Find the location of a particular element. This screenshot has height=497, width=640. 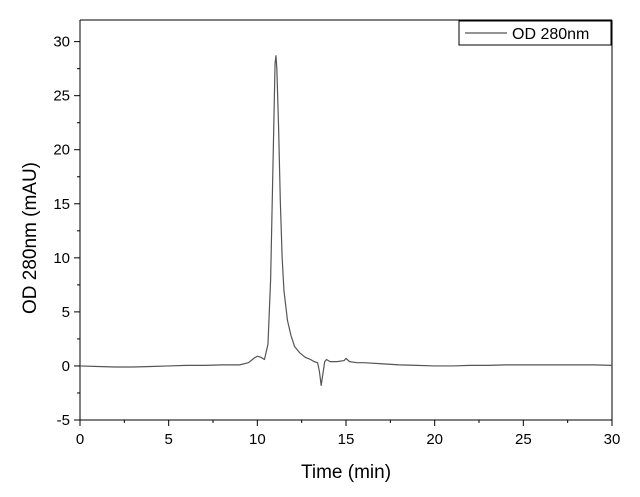

y-tick-label: 15 is located at coordinates (61, 204).